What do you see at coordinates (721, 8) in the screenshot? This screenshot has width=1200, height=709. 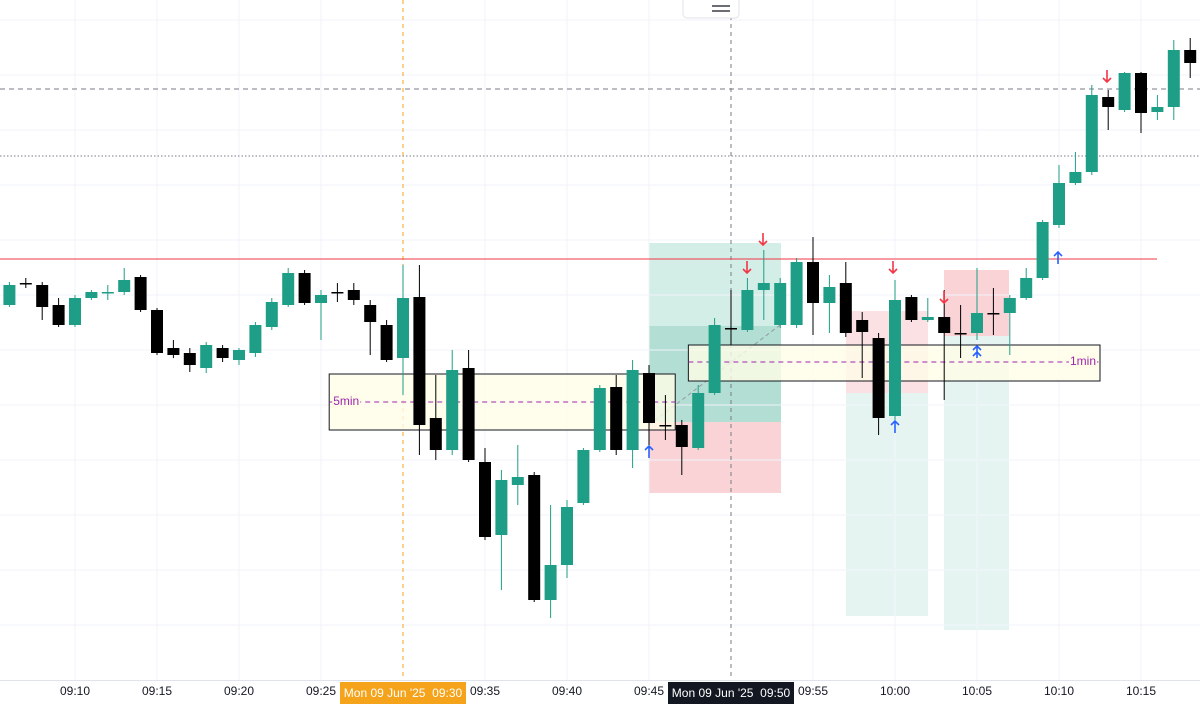 I see `toolbar-icon` at bounding box center [721, 8].